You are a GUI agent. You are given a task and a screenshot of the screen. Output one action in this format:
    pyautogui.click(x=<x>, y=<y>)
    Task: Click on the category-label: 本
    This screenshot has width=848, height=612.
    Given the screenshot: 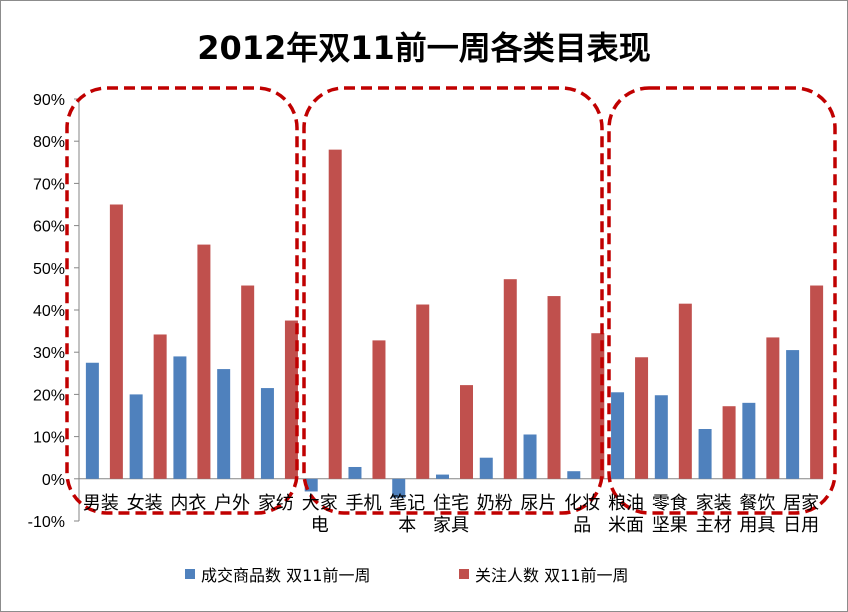 What is the action you would take?
    pyautogui.click(x=407, y=525)
    